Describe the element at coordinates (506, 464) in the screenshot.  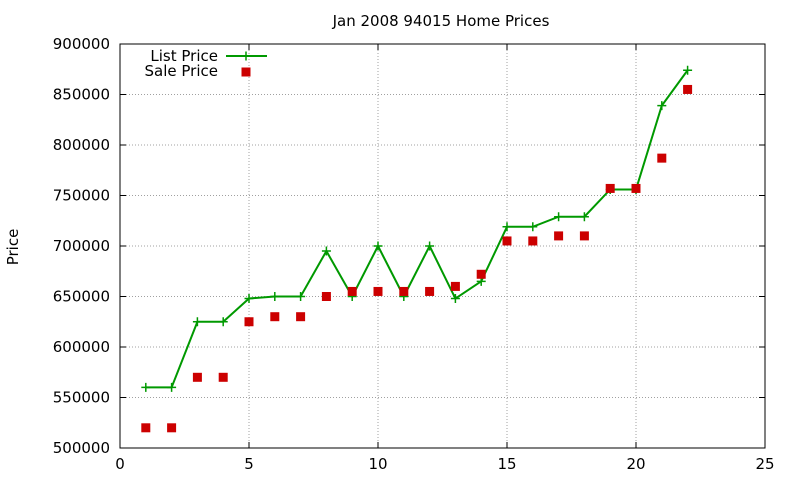
I see `x-tick-label: 15` at that location.